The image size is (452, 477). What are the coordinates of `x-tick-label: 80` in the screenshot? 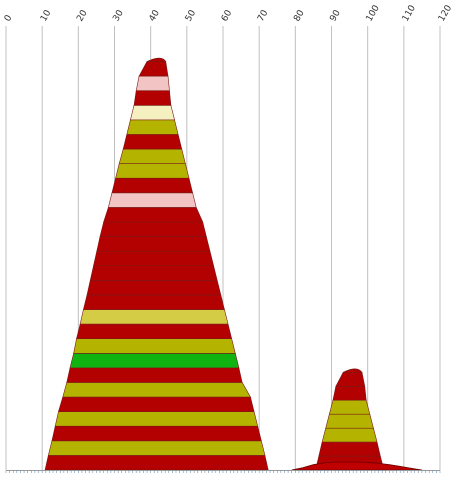 It's located at (299, 15).